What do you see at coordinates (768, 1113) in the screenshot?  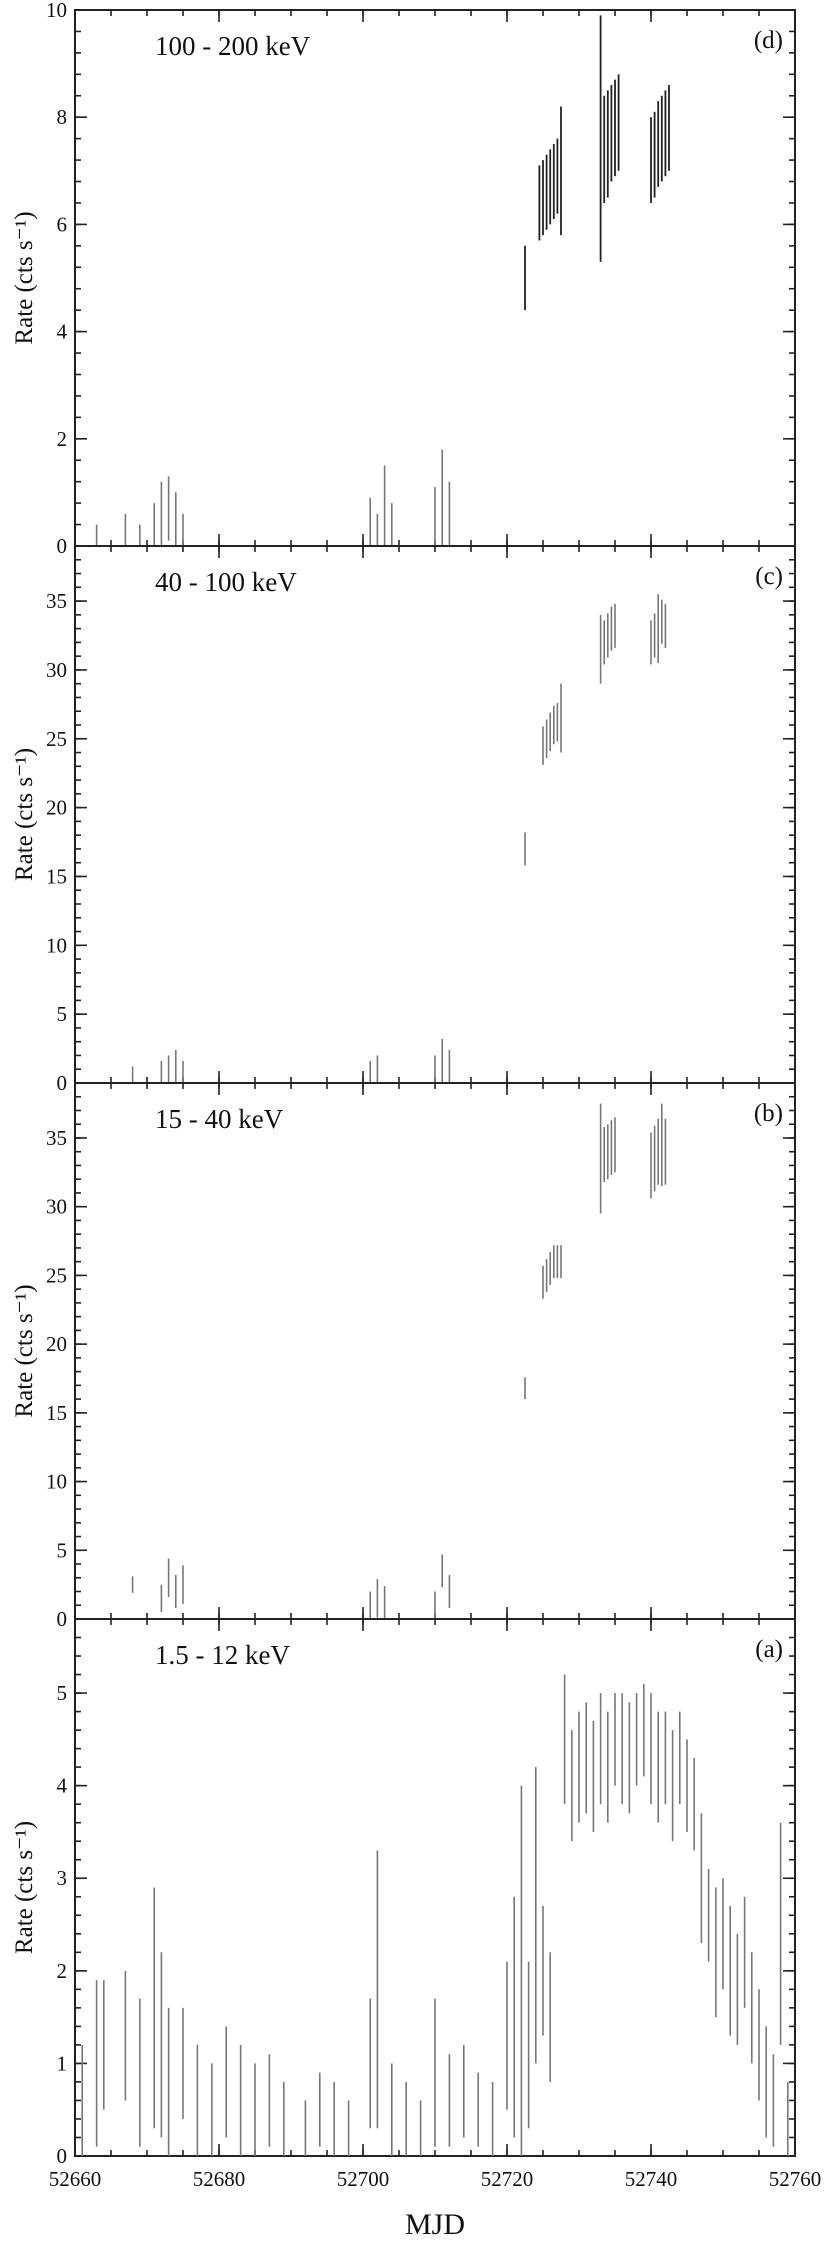 I see `panel-tag: (b)` at bounding box center [768, 1113].